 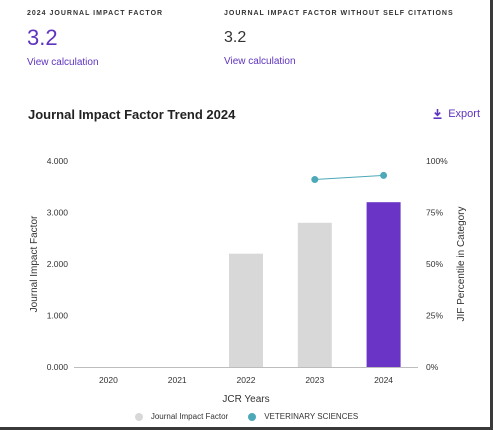 I want to click on bar-jif-2023, so click(x=314, y=294).